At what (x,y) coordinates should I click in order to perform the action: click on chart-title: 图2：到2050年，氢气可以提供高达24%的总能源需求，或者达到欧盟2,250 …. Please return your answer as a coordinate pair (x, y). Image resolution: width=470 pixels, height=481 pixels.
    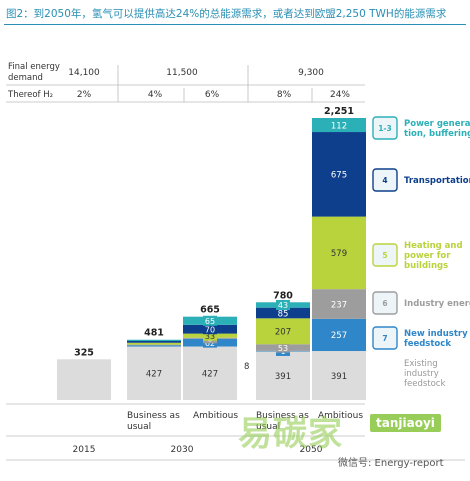
    Looking at the image, I should click on (226, 14).